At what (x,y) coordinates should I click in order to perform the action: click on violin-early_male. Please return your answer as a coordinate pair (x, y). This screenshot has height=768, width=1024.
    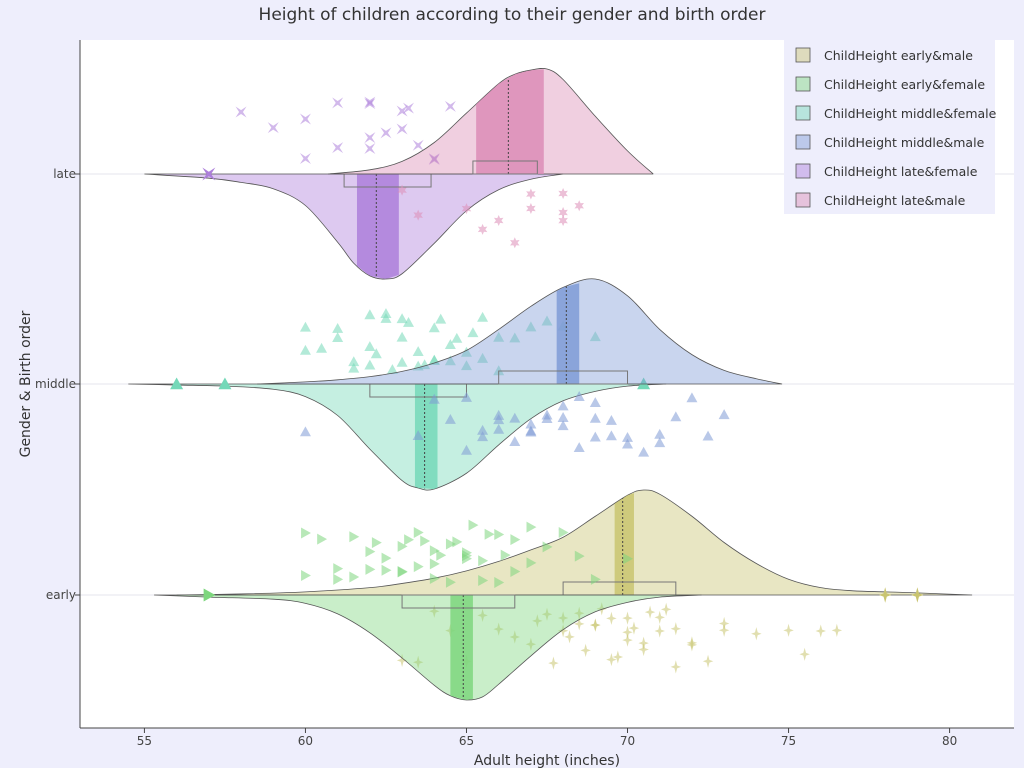
    Looking at the image, I should click on (574, 542).